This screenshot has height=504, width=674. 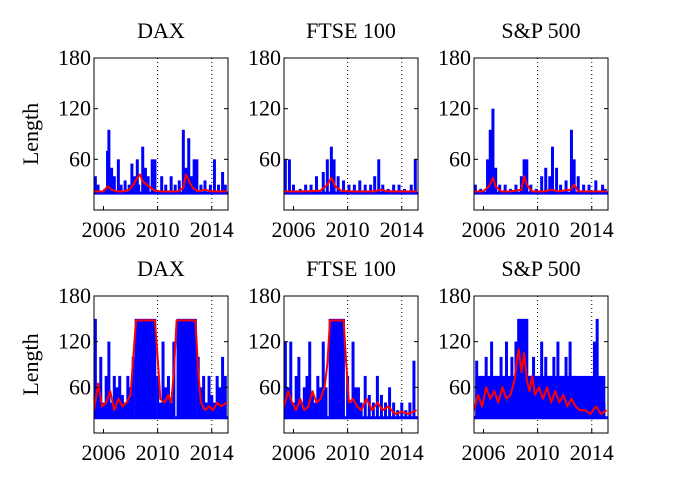 I want to click on panel-2: 60 120 180 2006 2010 2014 FTSE 100, so click(x=336, y=130).